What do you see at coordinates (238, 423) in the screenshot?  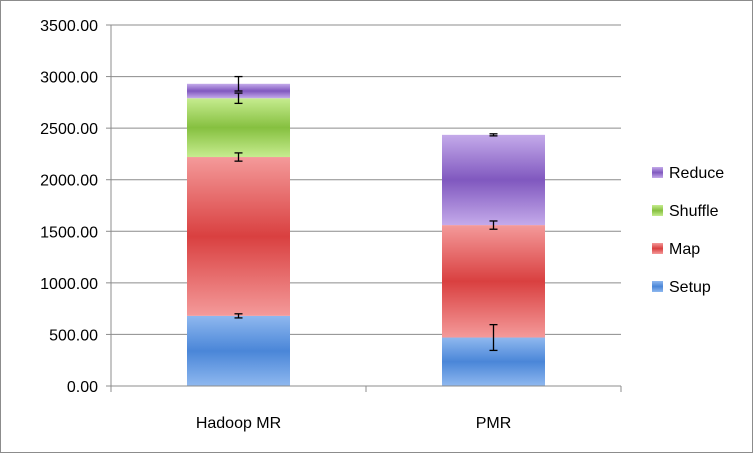 I see `x-category-label: Hadoop MR` at bounding box center [238, 423].